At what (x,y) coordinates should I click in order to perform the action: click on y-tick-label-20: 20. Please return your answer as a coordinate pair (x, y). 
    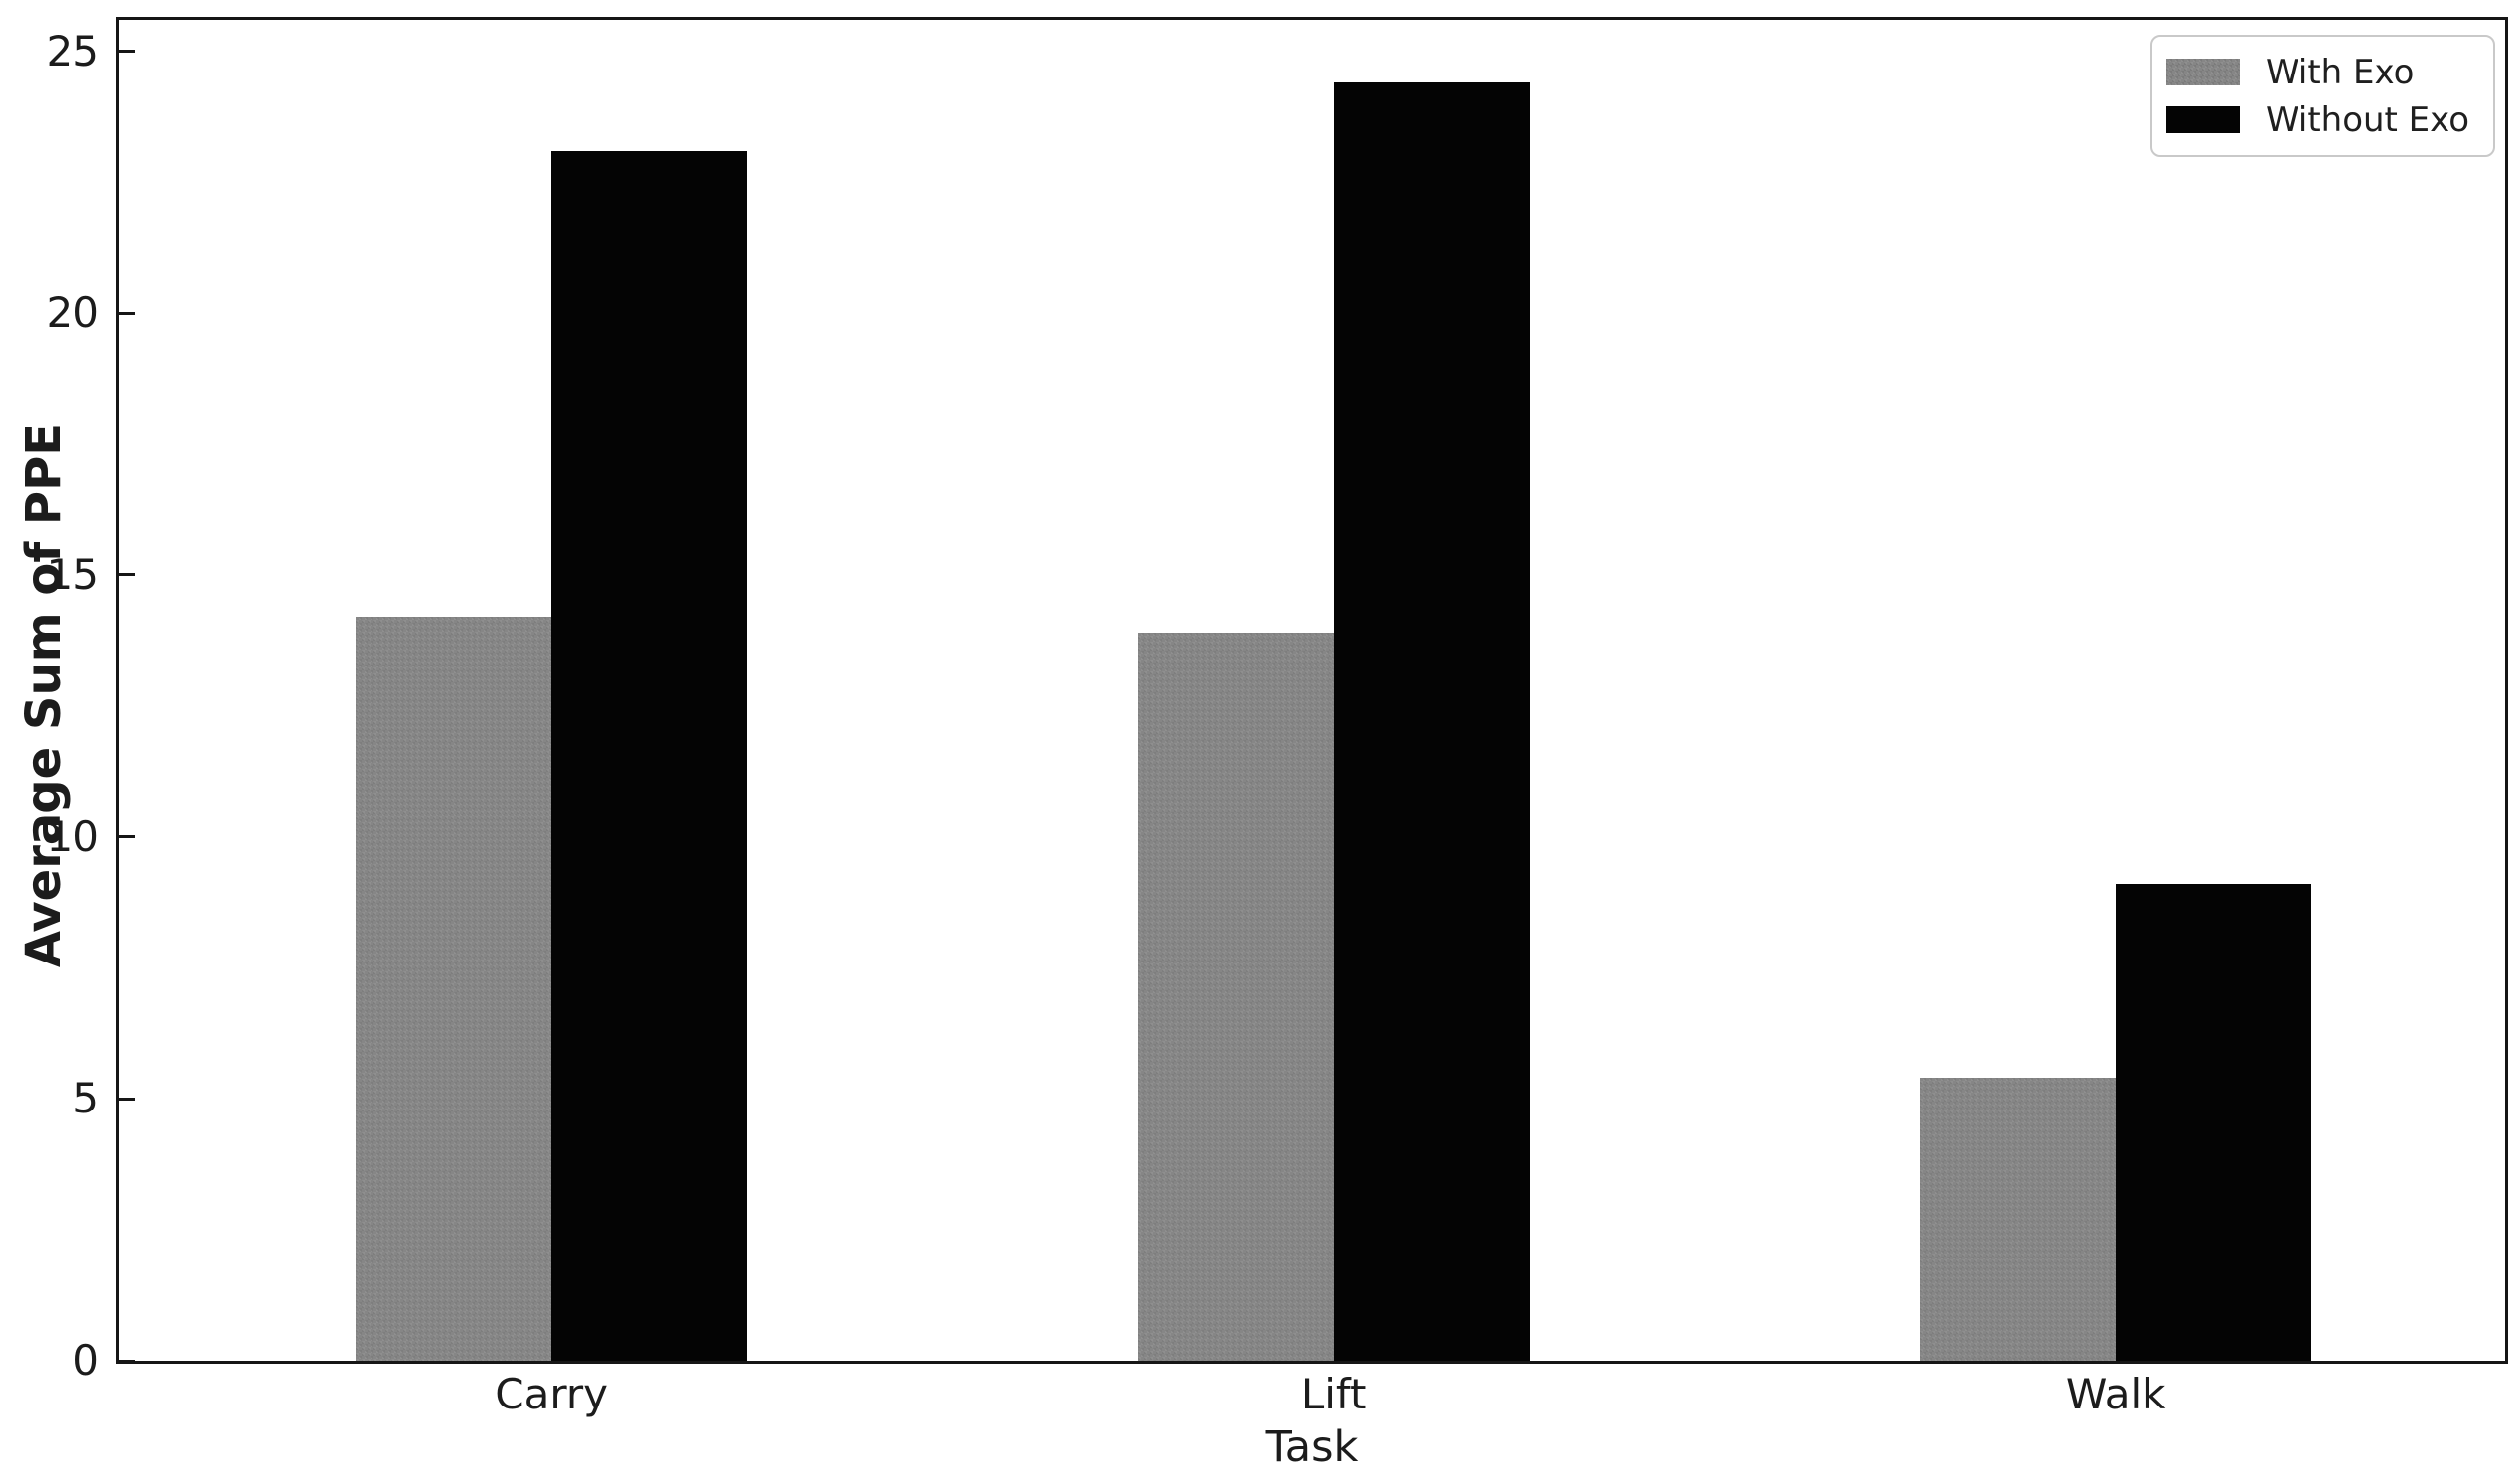
    Looking at the image, I should click on (72, 313).